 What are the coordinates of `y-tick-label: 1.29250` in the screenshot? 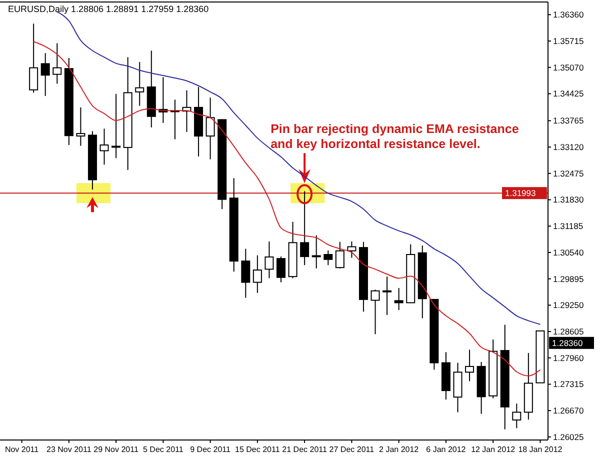 It's located at (568, 305).